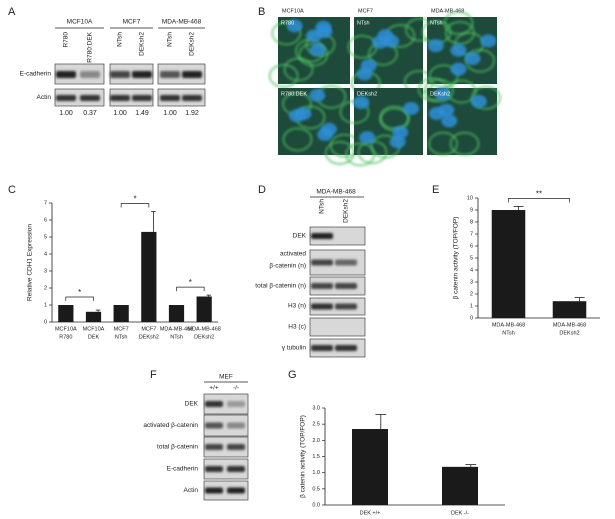 The image size is (615, 519). What do you see at coordinates (45, 220) in the screenshot?
I see `y-tick-label: 6` at bounding box center [45, 220].